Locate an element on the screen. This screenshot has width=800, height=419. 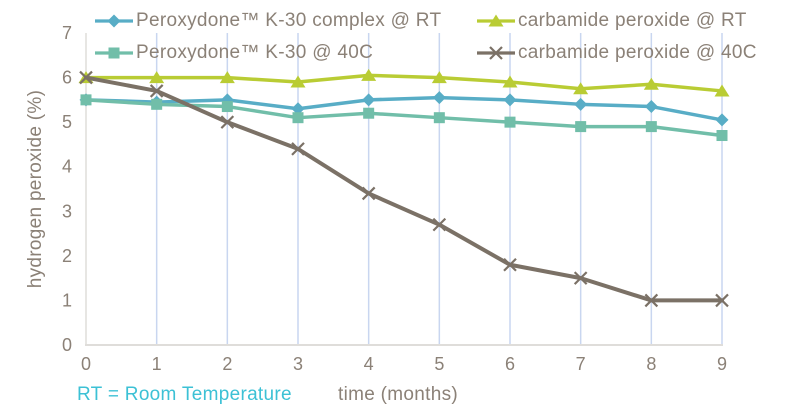
x-tick-labels: 0 1 2 3 4 5 6 7 8 9 is located at coordinates (404, 364).